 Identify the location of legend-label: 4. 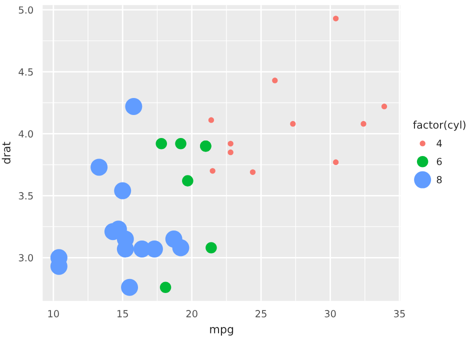
(439, 143).